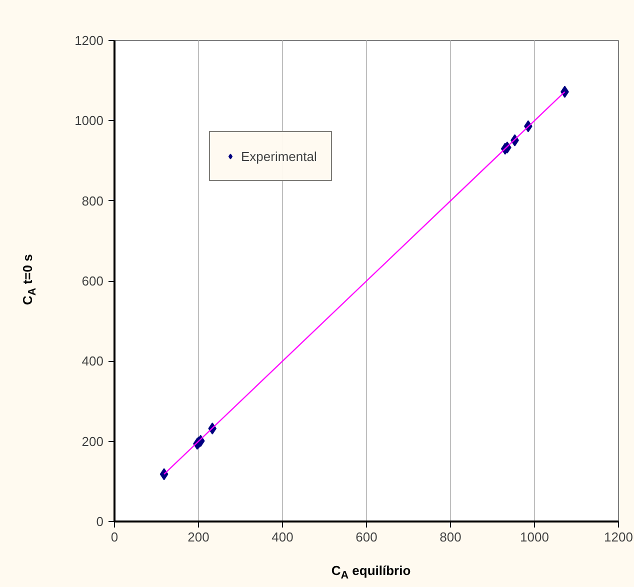 This screenshot has height=587, width=634. What do you see at coordinates (618, 537) in the screenshot?
I see `x-tick-label: 1200` at bounding box center [618, 537].